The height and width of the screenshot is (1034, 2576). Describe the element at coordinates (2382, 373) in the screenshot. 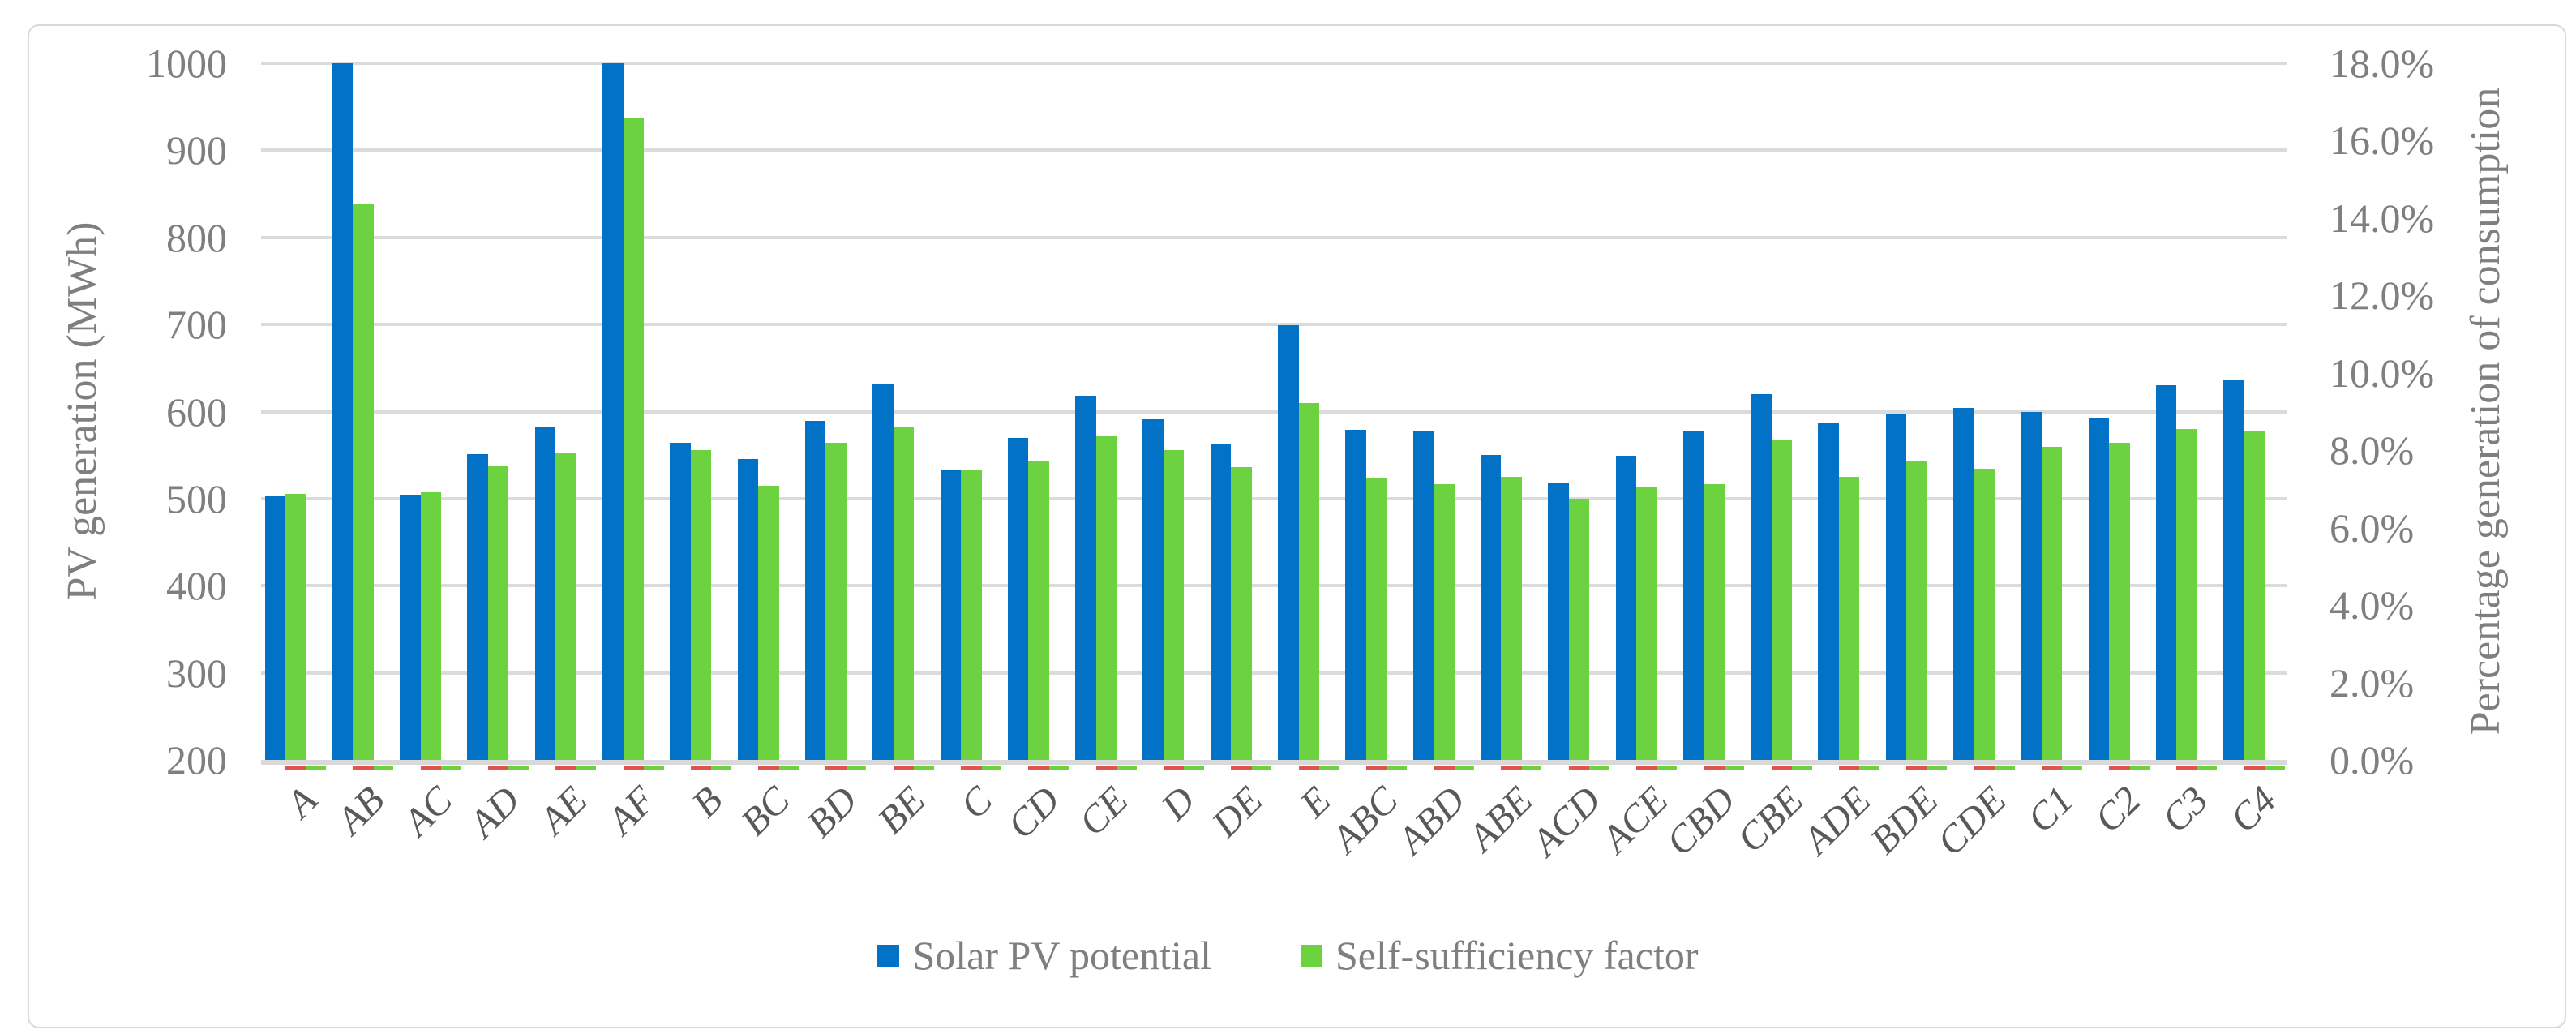

I see `right-axis-tick: 10.0%` at that location.